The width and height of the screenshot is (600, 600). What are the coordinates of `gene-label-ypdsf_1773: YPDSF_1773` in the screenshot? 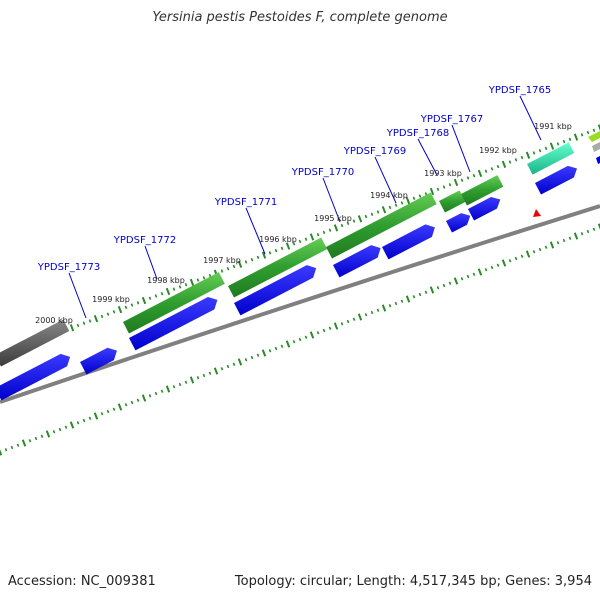 It's located at (68, 290).